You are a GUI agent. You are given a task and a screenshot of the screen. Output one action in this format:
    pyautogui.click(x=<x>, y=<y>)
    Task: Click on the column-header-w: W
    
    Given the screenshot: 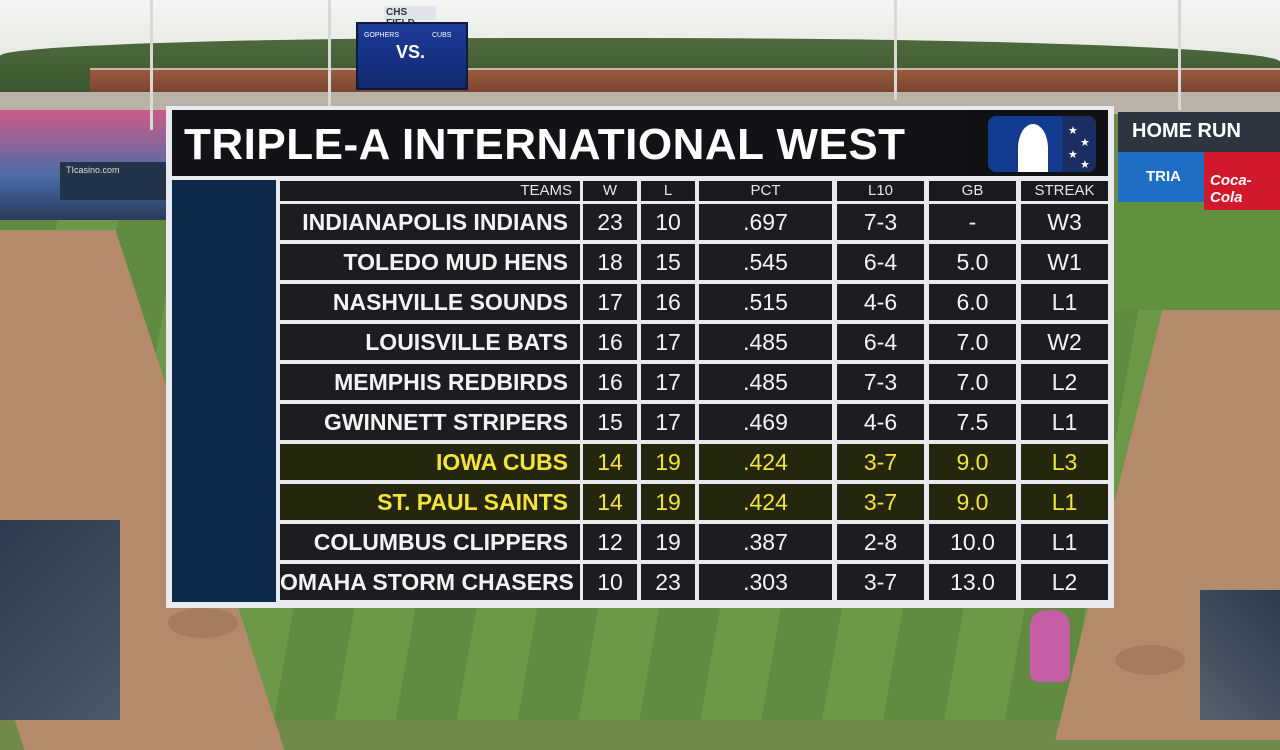 What is the action you would take?
    pyautogui.click(x=610, y=191)
    